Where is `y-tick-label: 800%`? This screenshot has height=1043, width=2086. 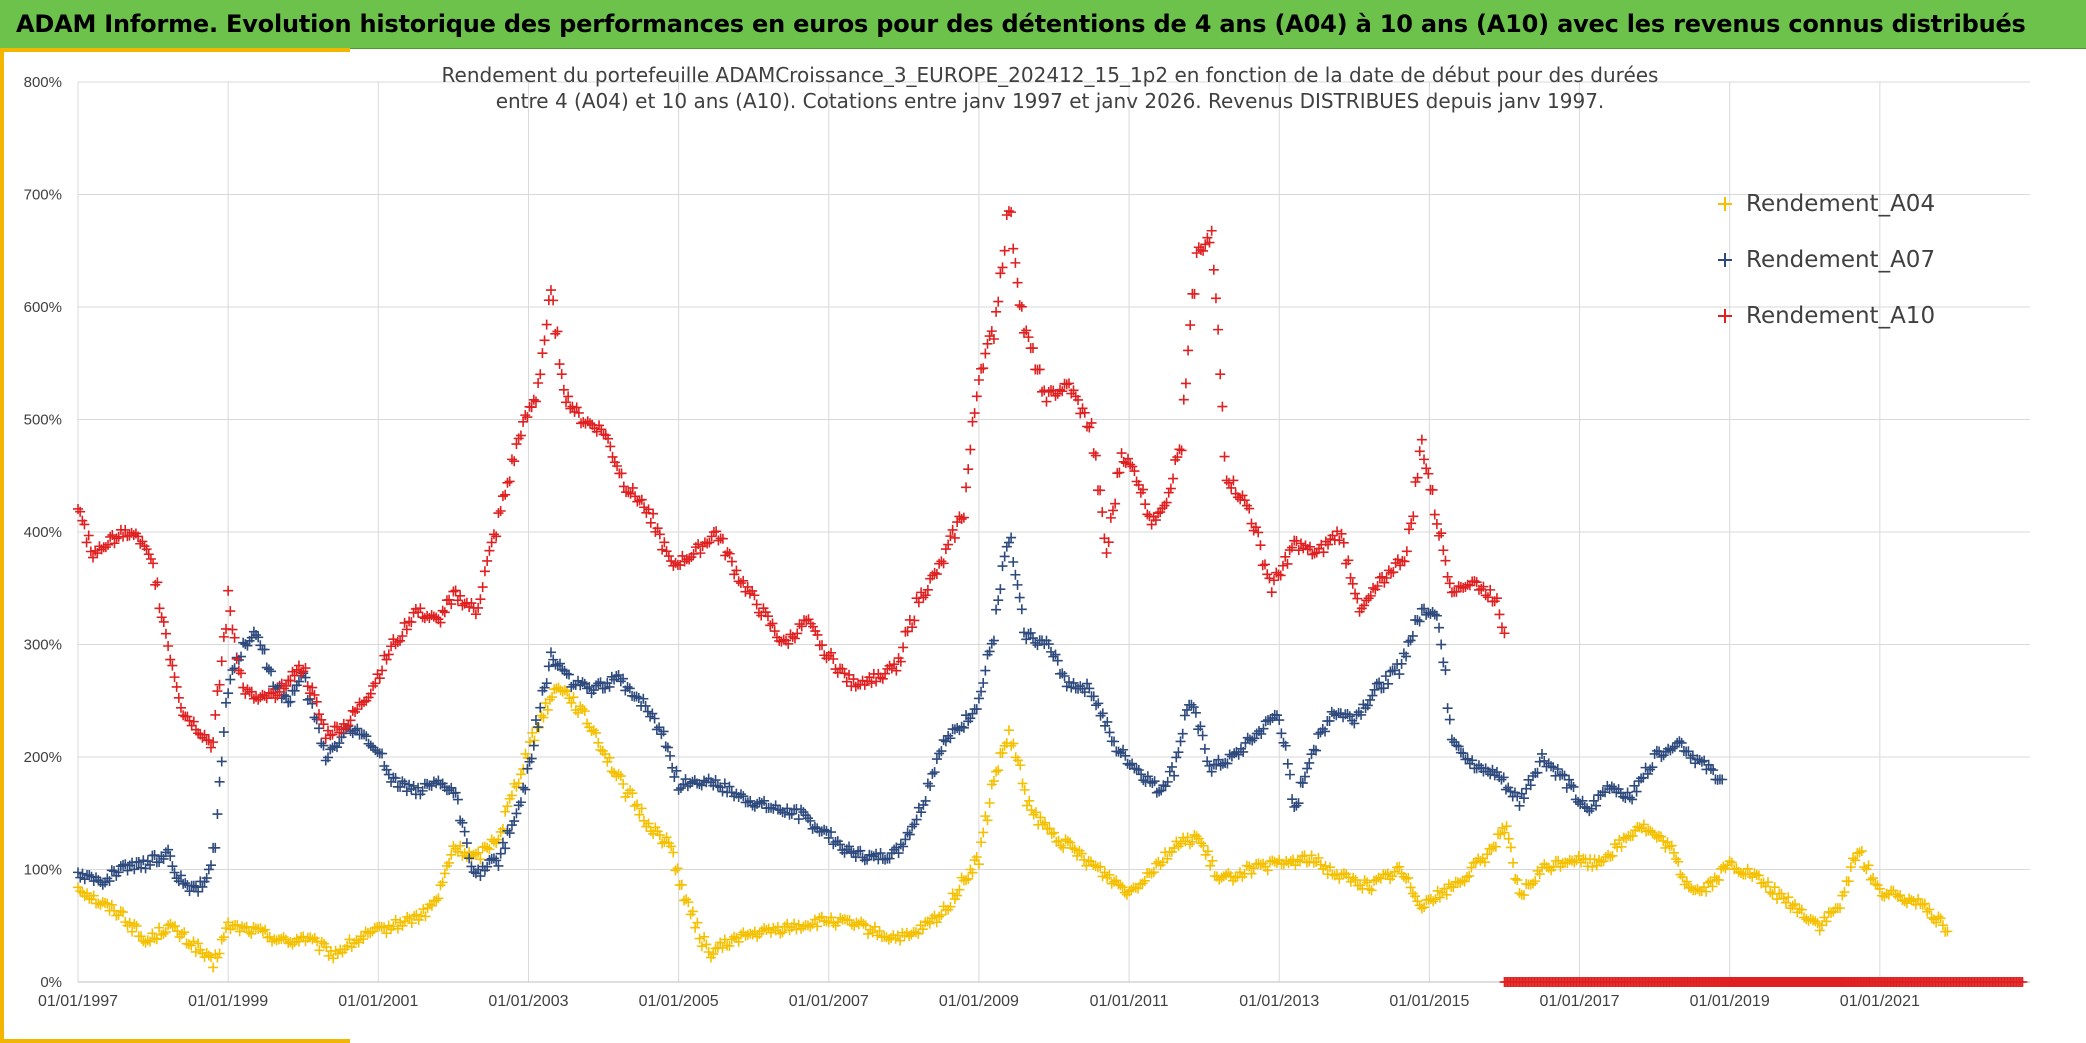
y-tick-label: 800% is located at coordinates (43, 82).